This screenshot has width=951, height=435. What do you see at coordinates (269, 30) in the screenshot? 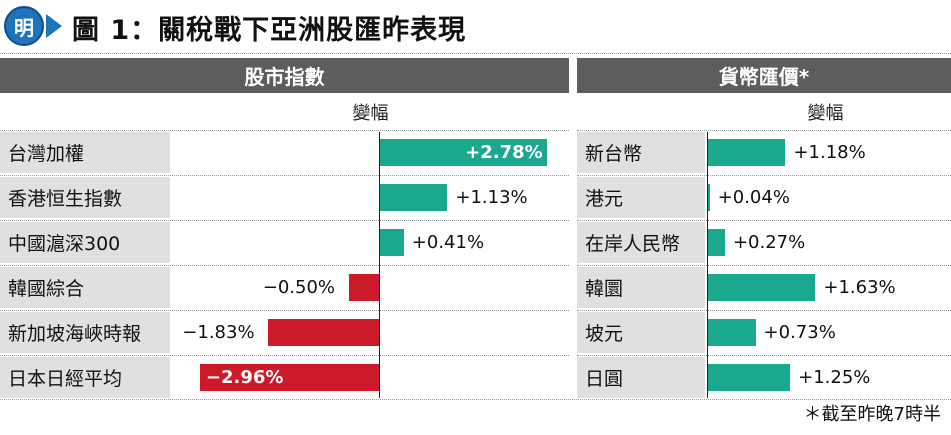
I see `page-title: 圖 1：關稅戰下亞洲股匯昨表現` at bounding box center [269, 30].